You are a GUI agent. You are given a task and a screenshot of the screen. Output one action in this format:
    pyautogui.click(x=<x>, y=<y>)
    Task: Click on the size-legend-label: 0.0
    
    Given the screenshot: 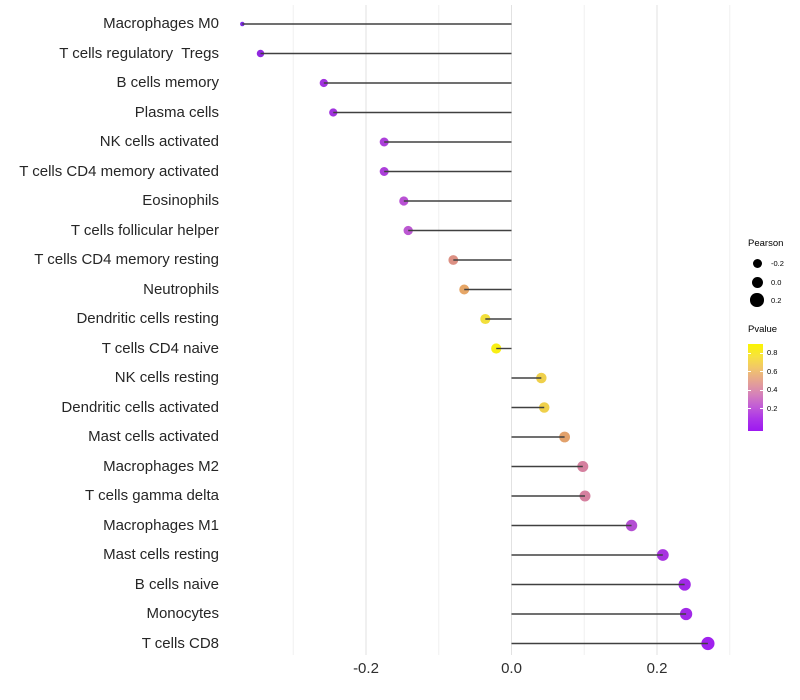 What is the action you would take?
    pyautogui.click(x=776, y=282)
    